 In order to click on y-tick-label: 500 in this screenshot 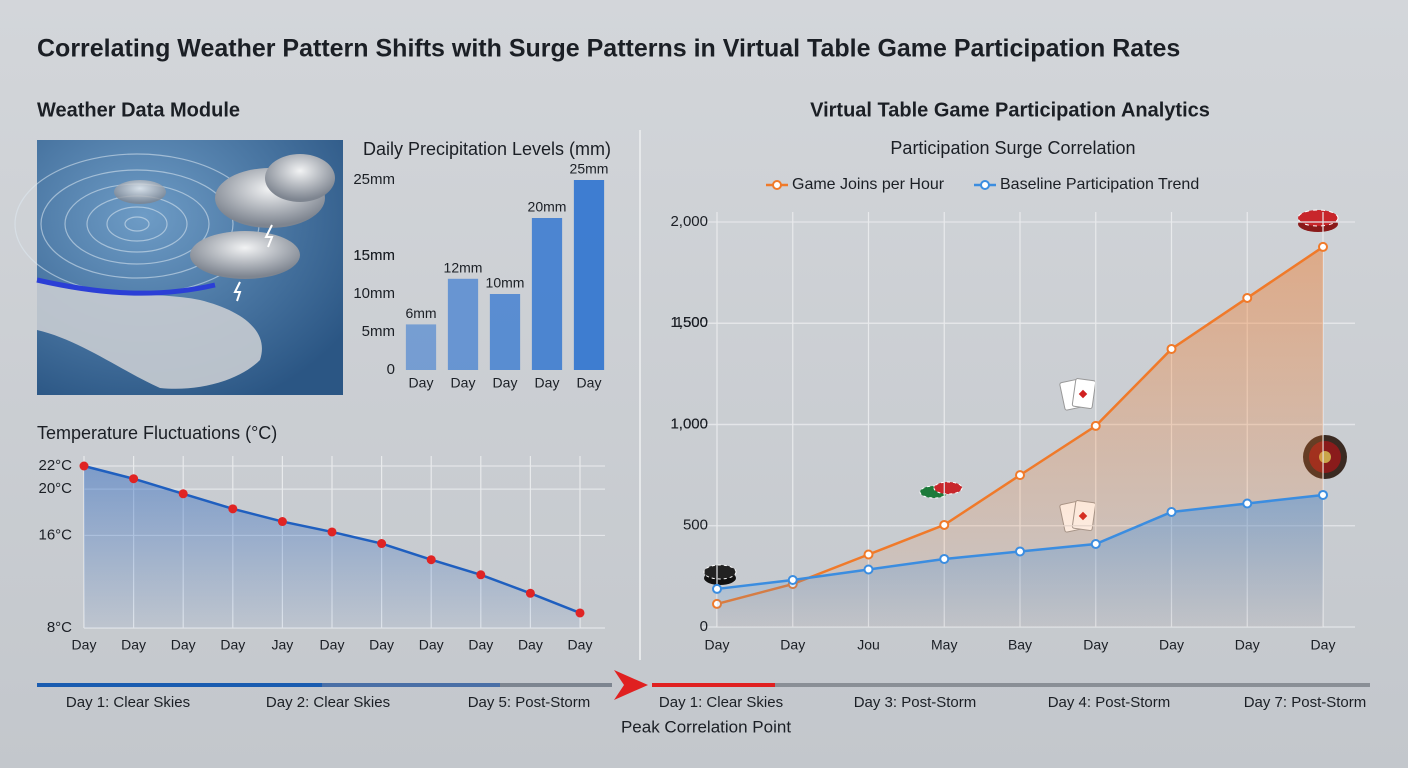, I will do `click(695, 525)`.